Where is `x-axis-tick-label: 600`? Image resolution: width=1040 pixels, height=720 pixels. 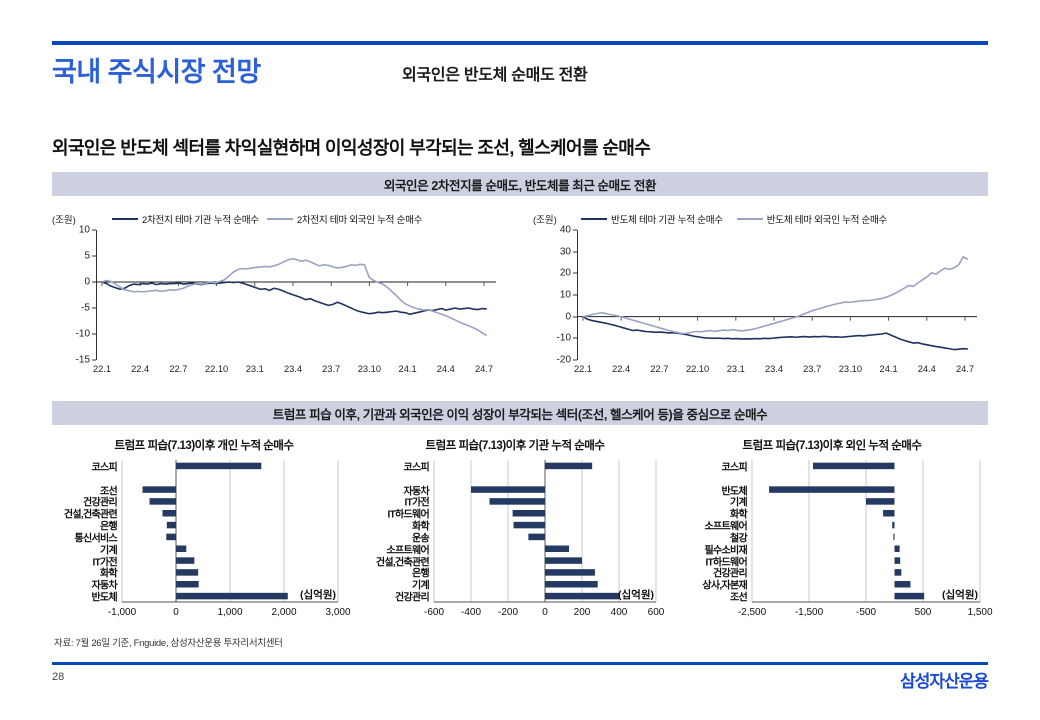
x-axis-tick-label: 600 is located at coordinates (656, 612).